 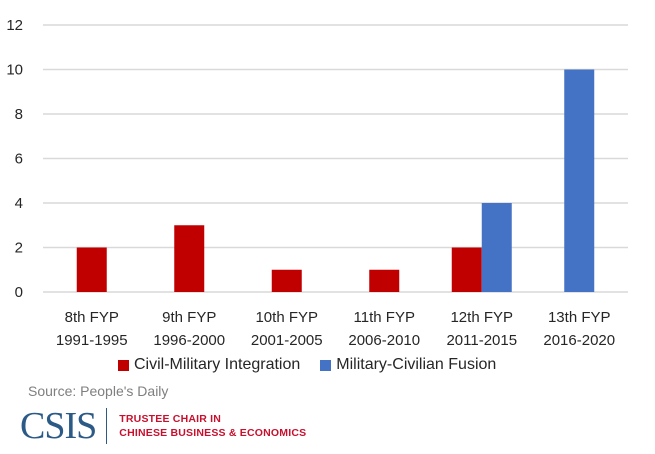 I want to click on legend-item-mcf: Military-Civilian Fusion, so click(x=408, y=365).